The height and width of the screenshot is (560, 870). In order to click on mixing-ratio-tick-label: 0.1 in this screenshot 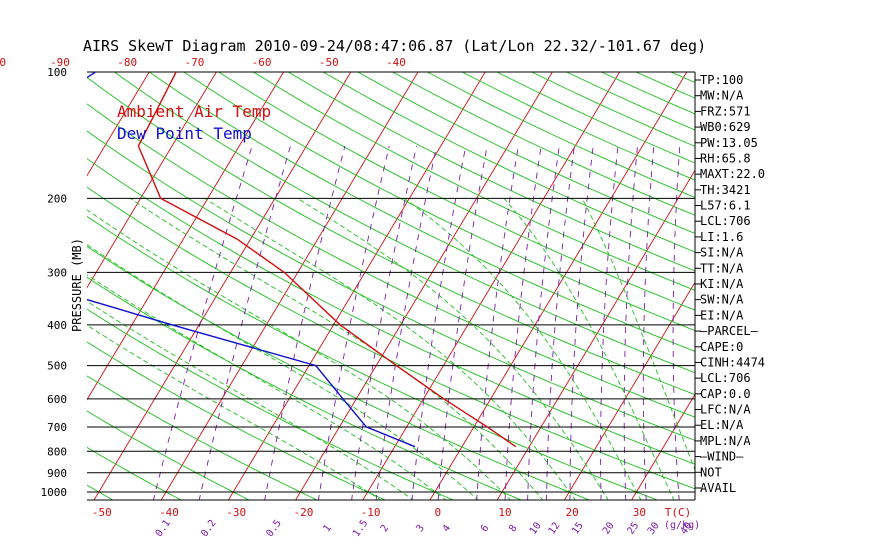, I will do `click(163, 528)`.